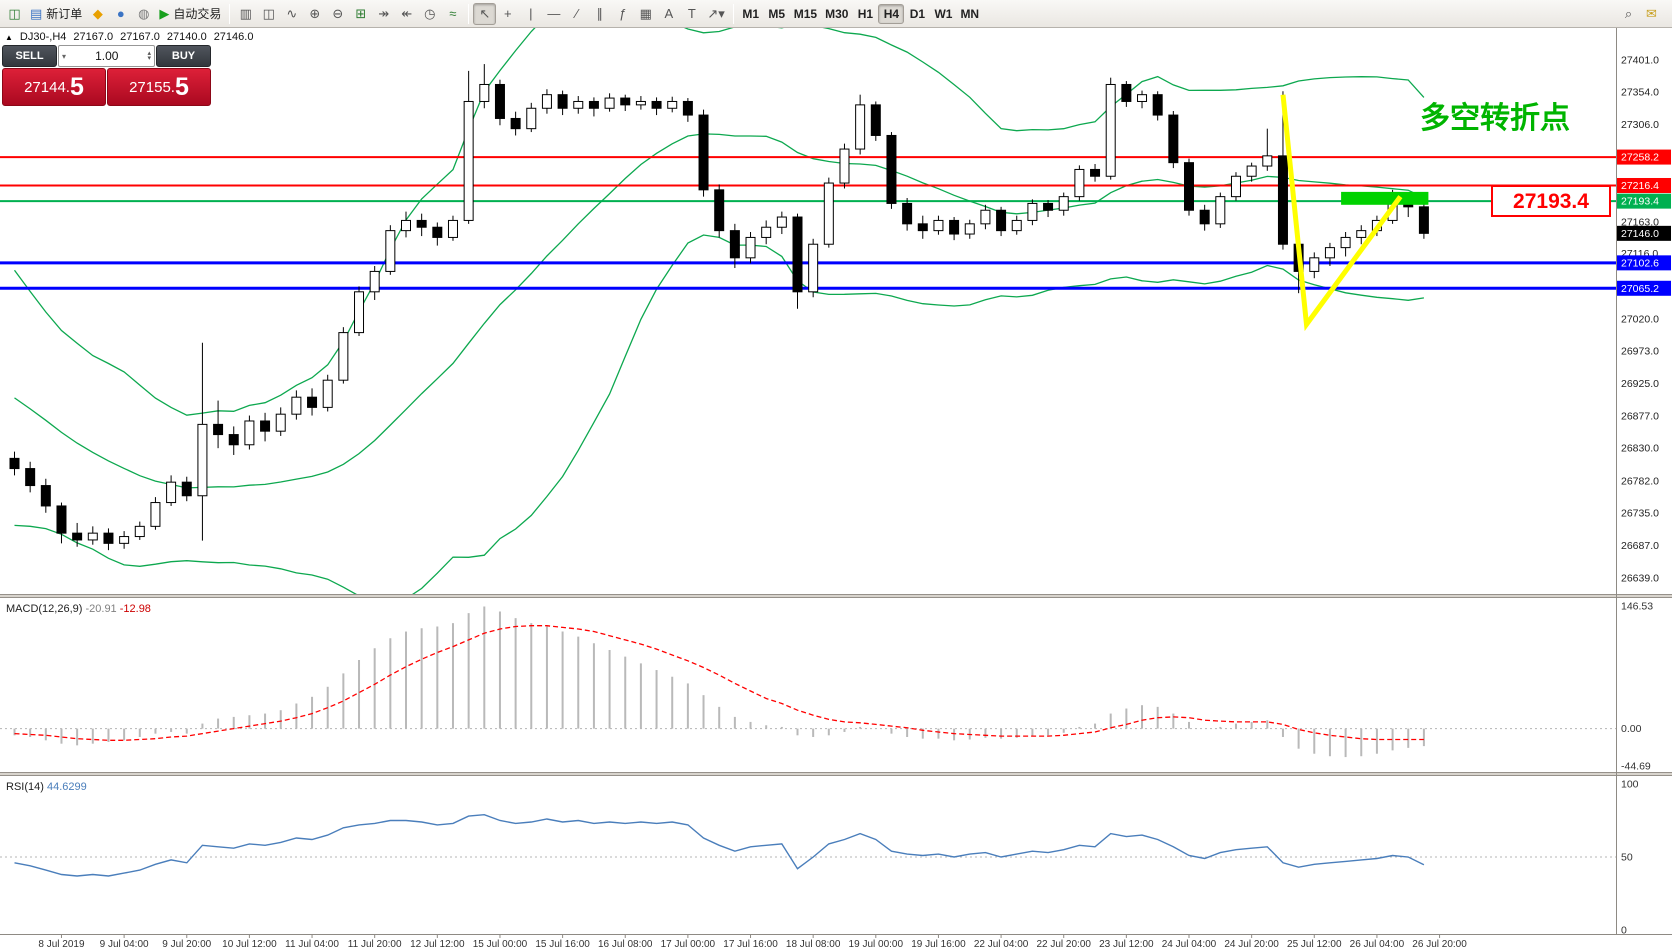 The width and height of the screenshot is (1672, 951). Describe the element at coordinates (865, 14) in the screenshot. I see `timeframe-h1: H1` at that location.